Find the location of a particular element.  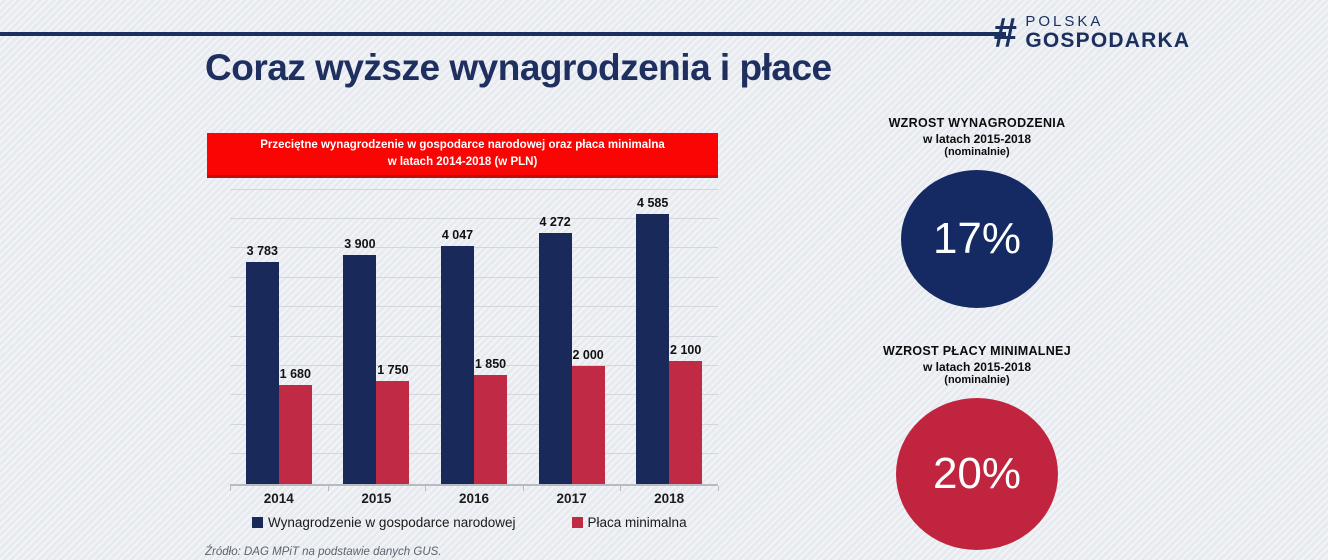

hashtag-icon: # is located at coordinates (1005, 32).